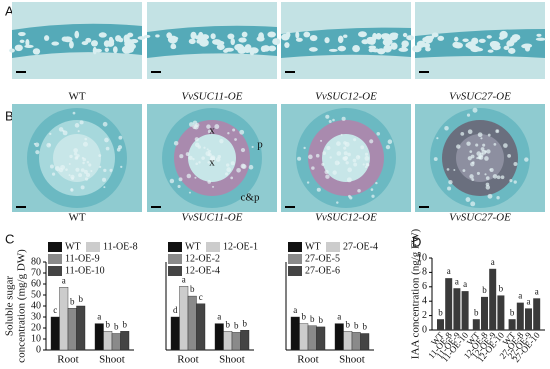 The width and height of the screenshot is (550, 369). Describe the element at coordinates (36, 305) in the screenshot. I see `y-tick-label: 40` at that location.